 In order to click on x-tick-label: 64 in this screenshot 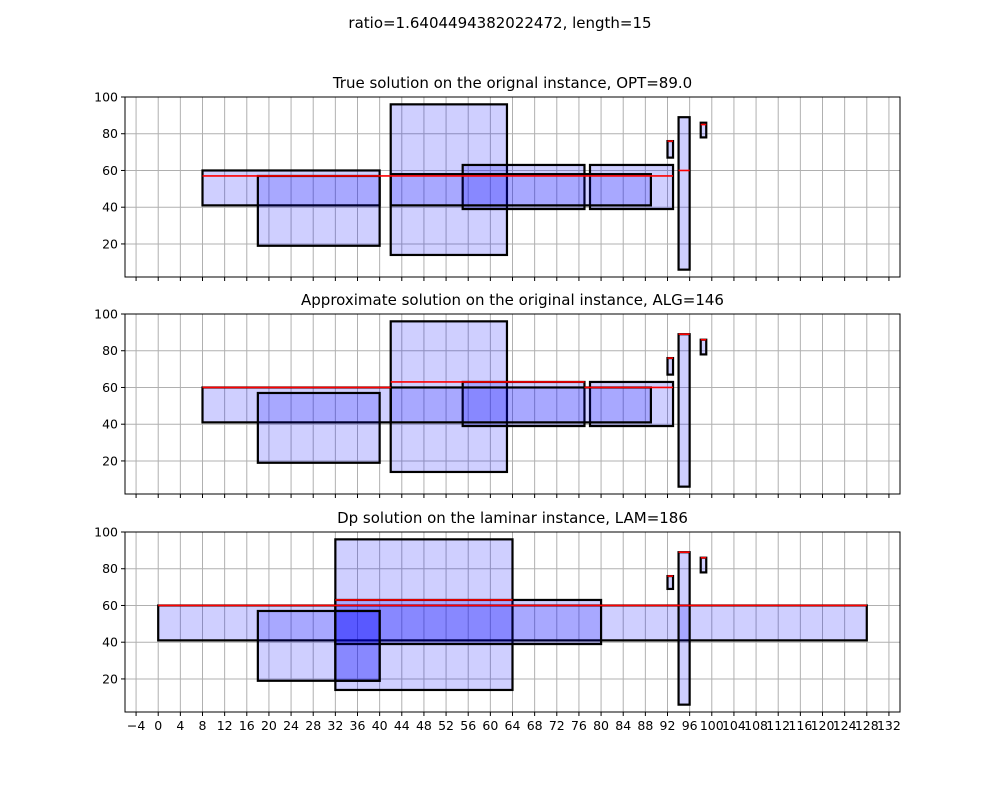, I will do `click(513, 725)`.